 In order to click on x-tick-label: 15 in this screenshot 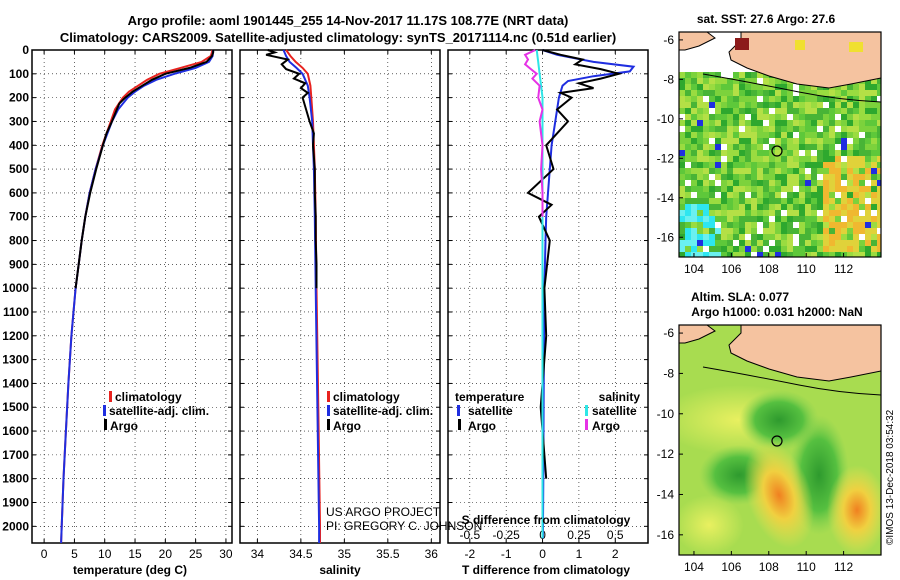, I will do `click(135, 554)`.